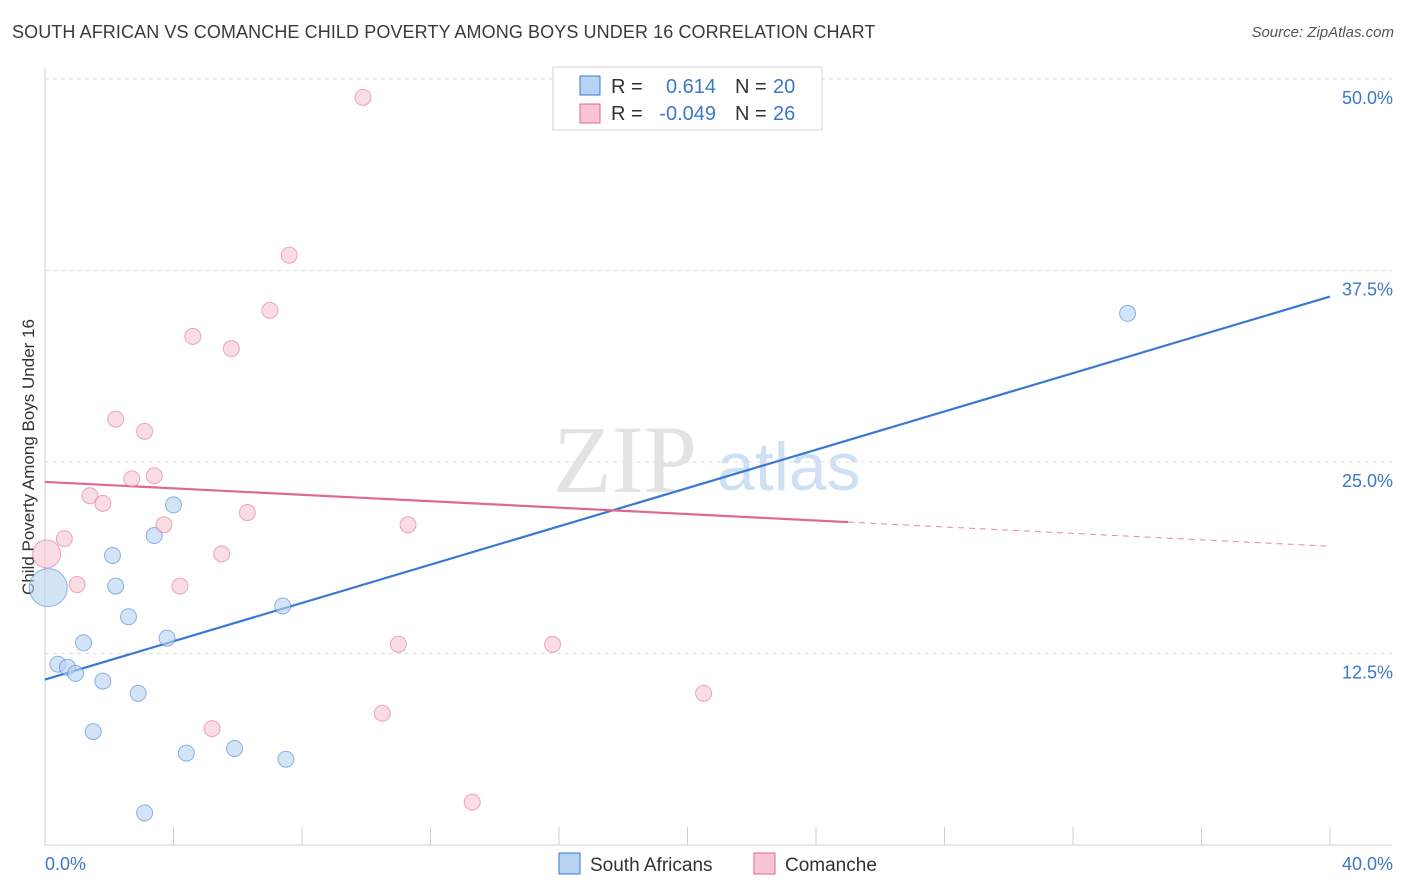 The image size is (1406, 892). I want to click on watermark-atlas: atlas, so click(789, 467).